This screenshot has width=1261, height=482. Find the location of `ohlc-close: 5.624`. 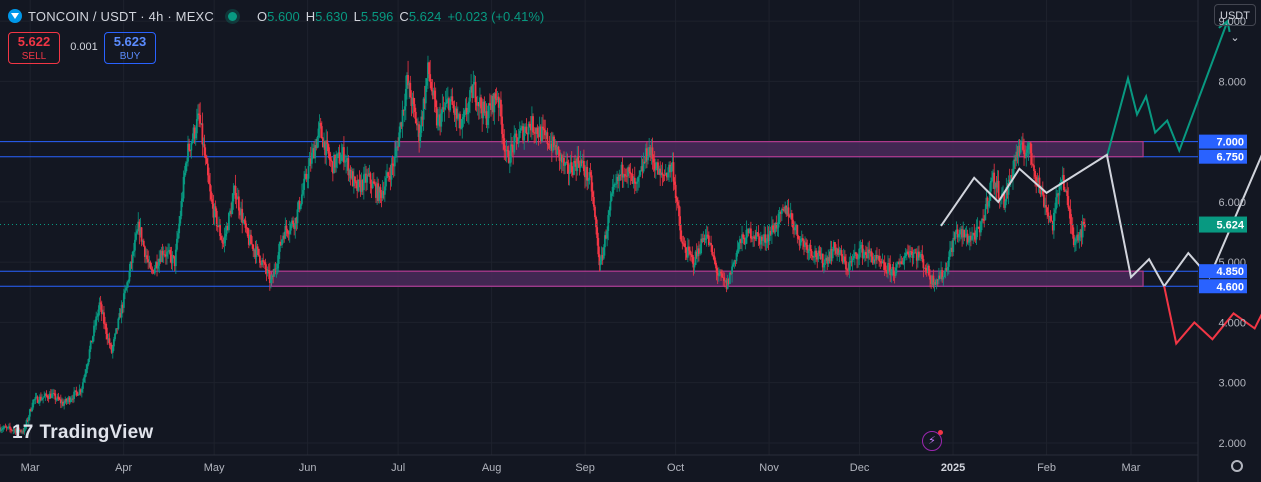

ohlc-close: 5.624 is located at coordinates (425, 16).